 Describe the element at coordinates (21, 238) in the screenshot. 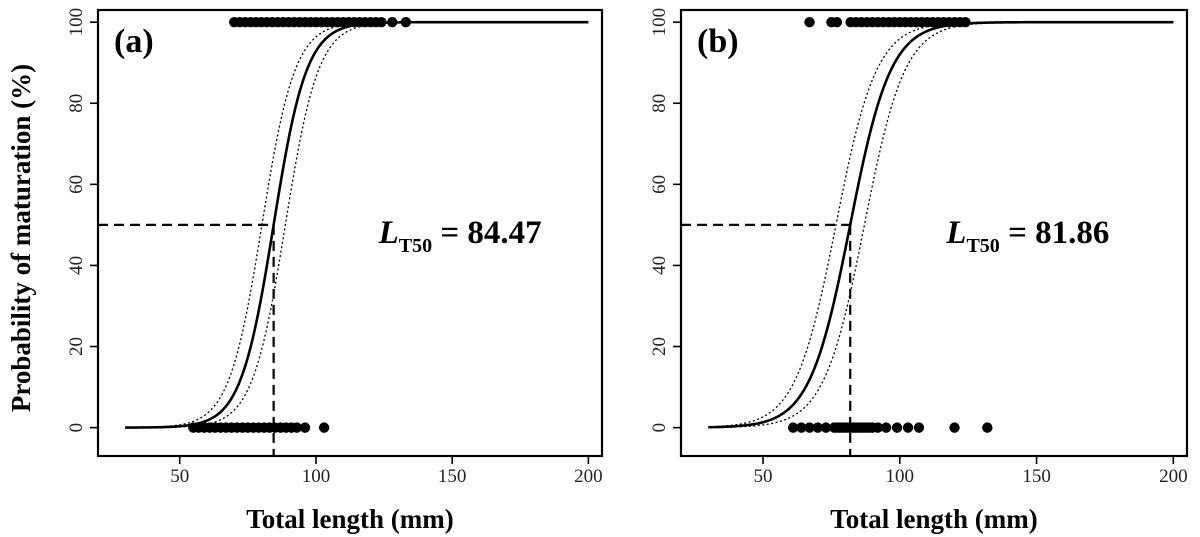

I see `y-axis-title: Probability of maturation (%)` at that location.